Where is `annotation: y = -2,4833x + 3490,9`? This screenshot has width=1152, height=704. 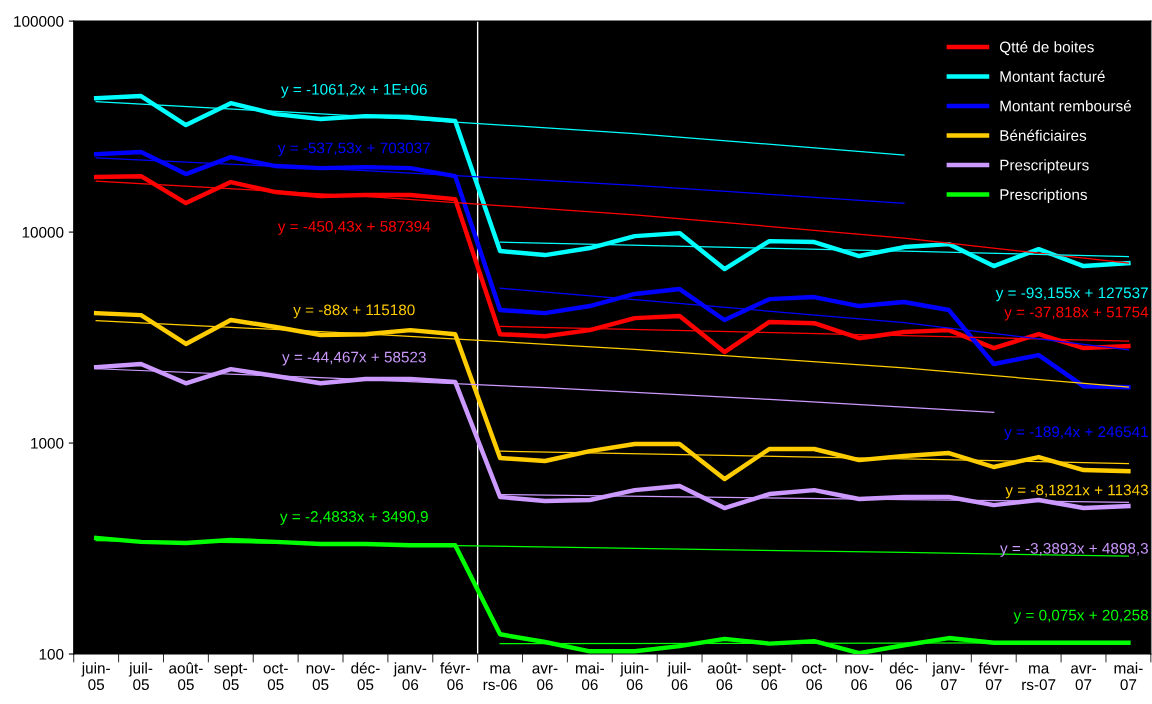 annotation: y = -2,4833x + 3490,9 is located at coordinates (353, 518).